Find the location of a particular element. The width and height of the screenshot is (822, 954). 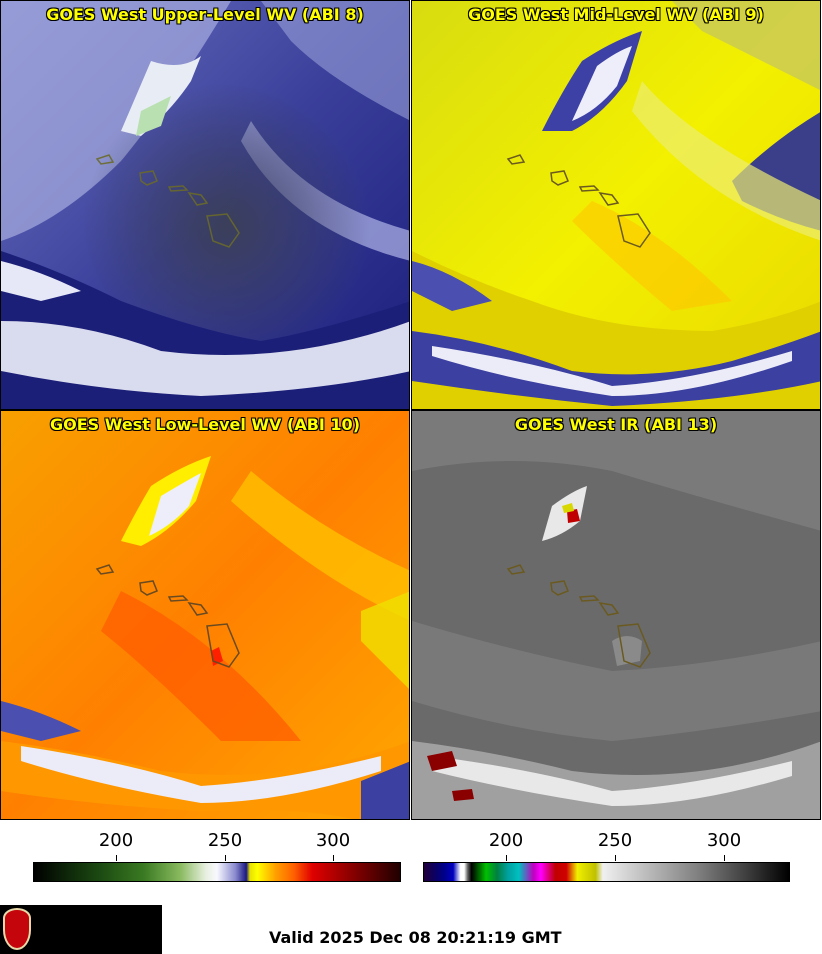

ir-colorbar-tick-label: 250 is located at coordinates (615, 840).